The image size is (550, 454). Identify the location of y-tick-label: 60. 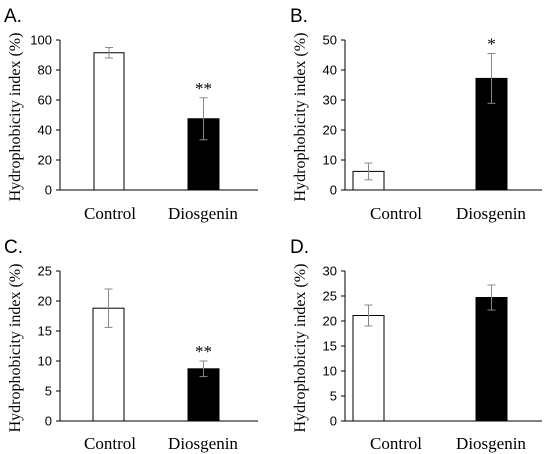
(45, 100).